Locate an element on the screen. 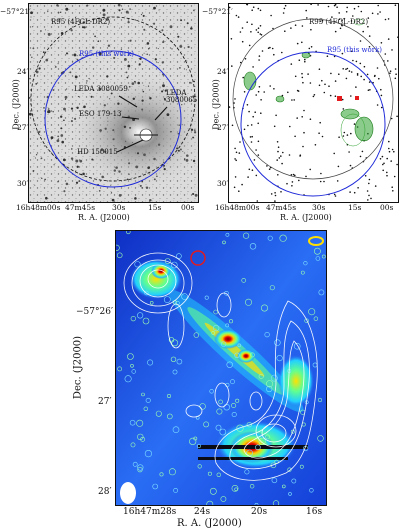  r95-this-work-circle is located at coordinates (113, 119).